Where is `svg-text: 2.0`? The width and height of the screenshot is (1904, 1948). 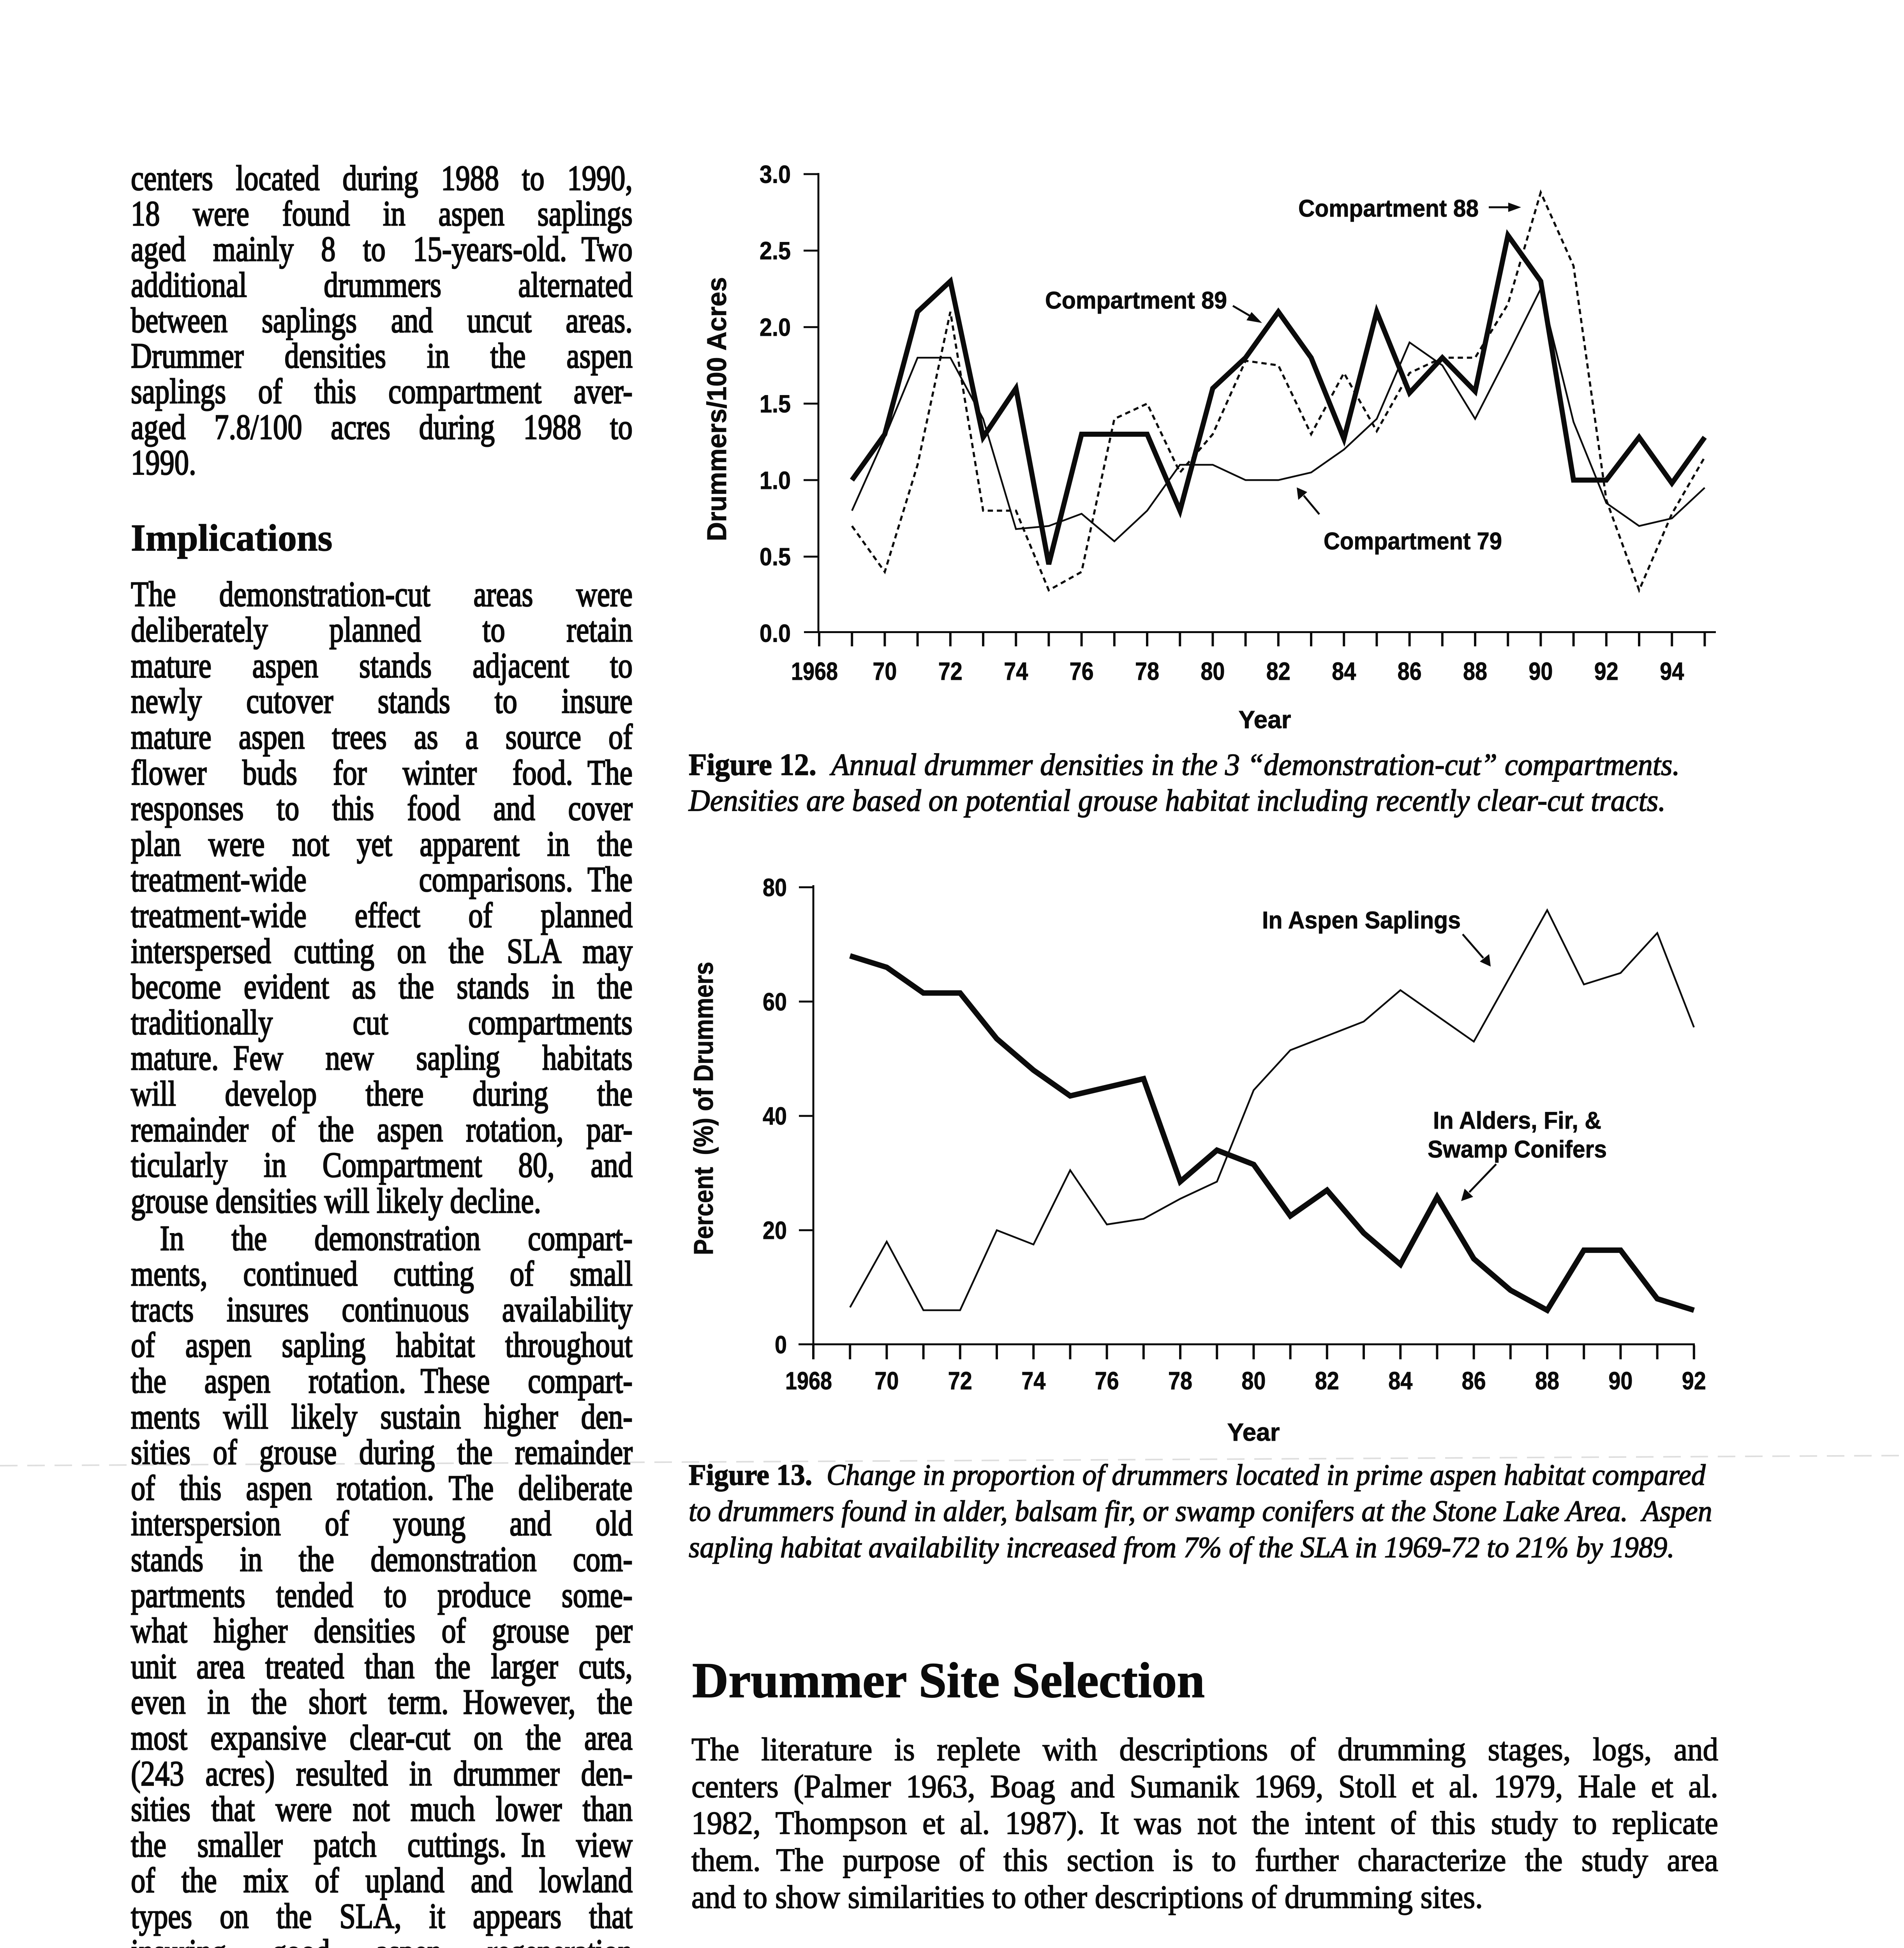 svg-text: 2.0 is located at coordinates (775, 327).